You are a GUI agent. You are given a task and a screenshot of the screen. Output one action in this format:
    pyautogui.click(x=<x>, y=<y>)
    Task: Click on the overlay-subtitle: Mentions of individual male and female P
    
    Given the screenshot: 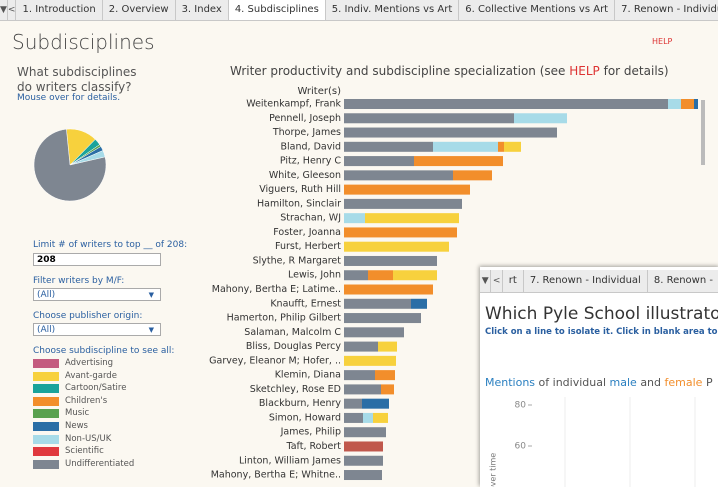 What is the action you would take?
    pyautogui.click(x=599, y=382)
    